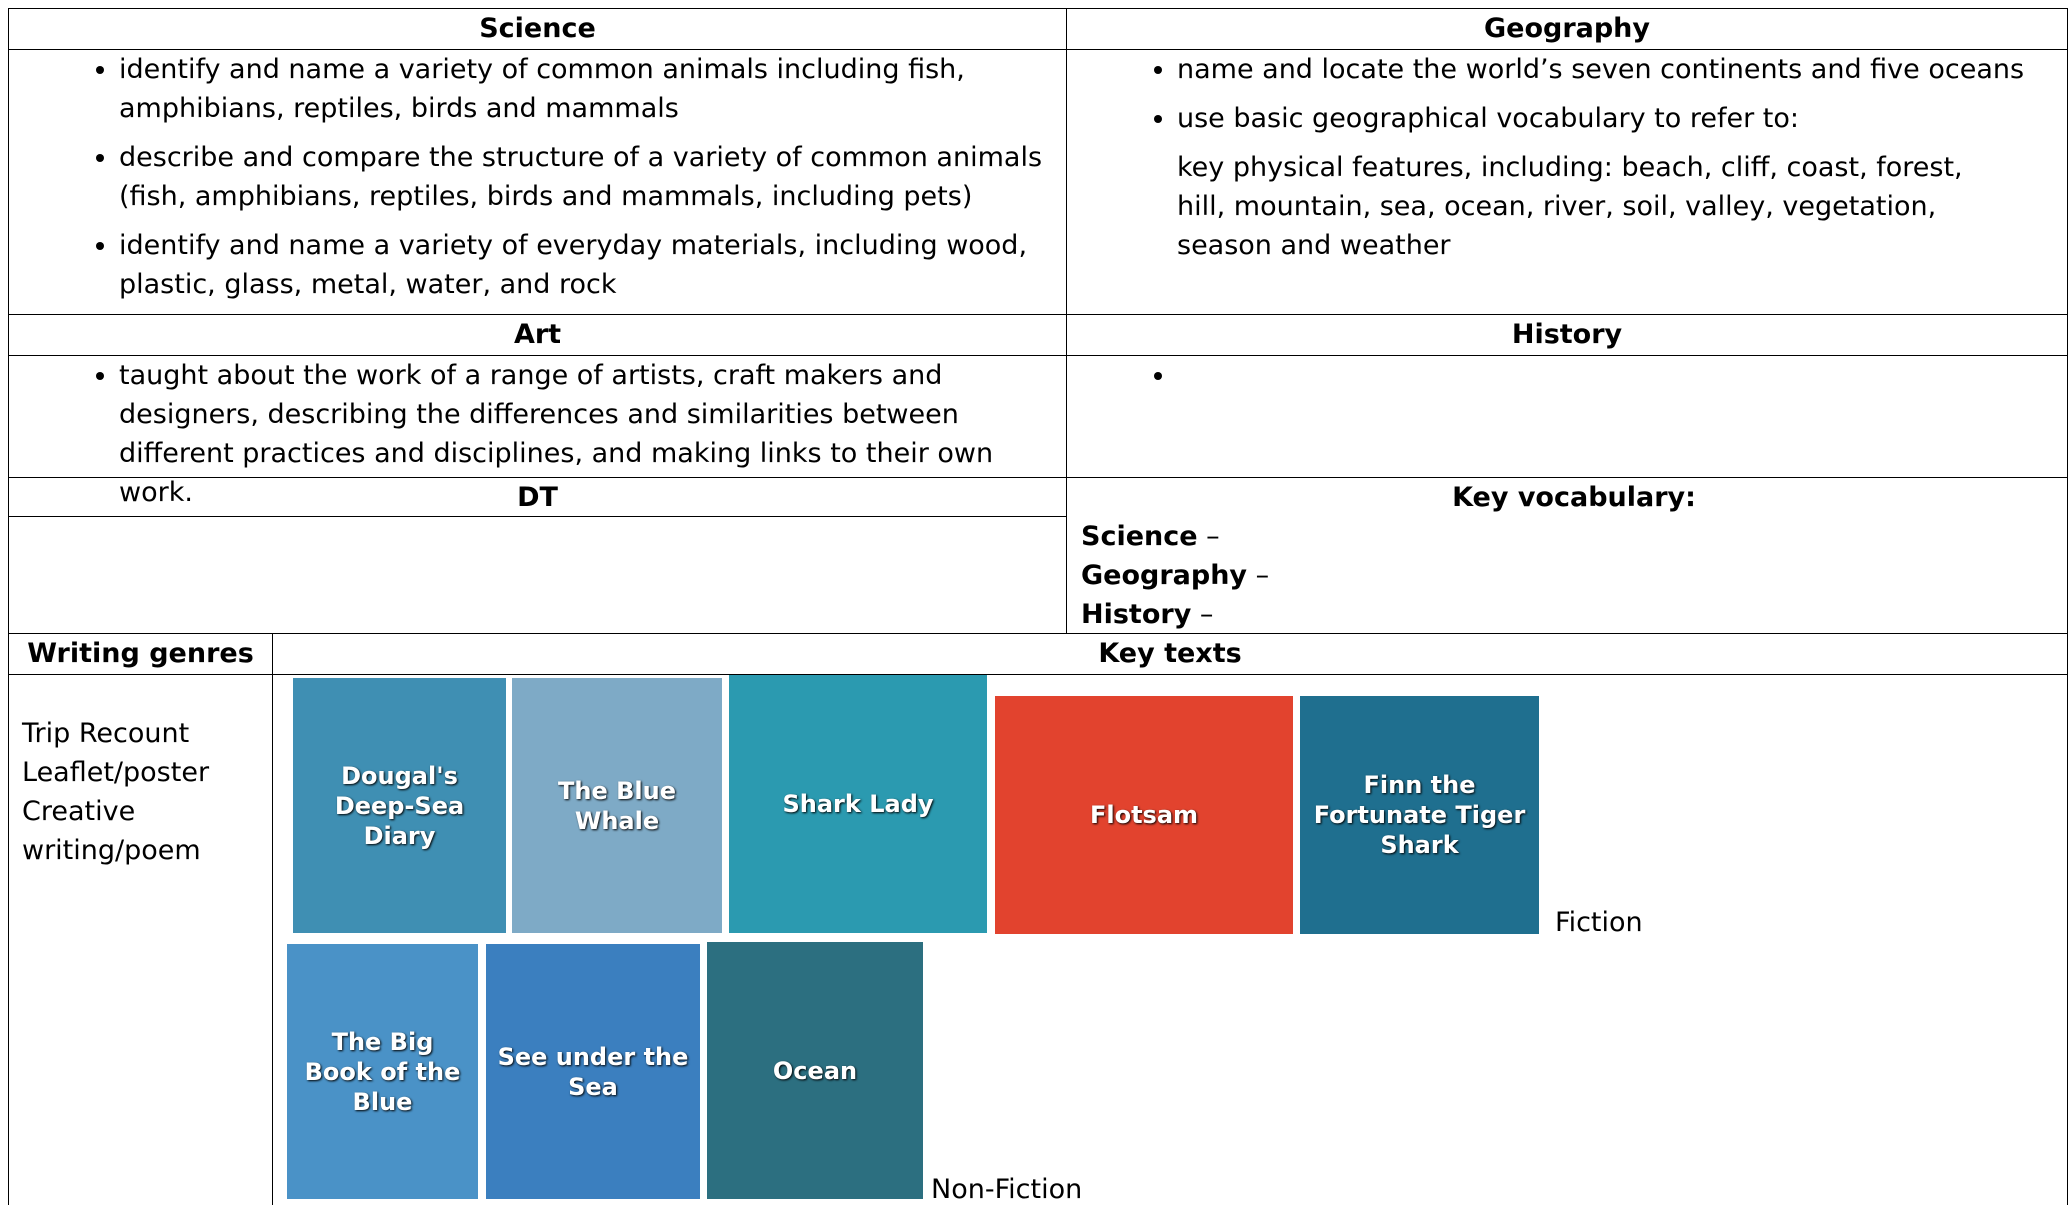 This screenshot has height=1205, width=2071. I want to click on book-cover: The Big Book of the Blue, so click(382, 1071).